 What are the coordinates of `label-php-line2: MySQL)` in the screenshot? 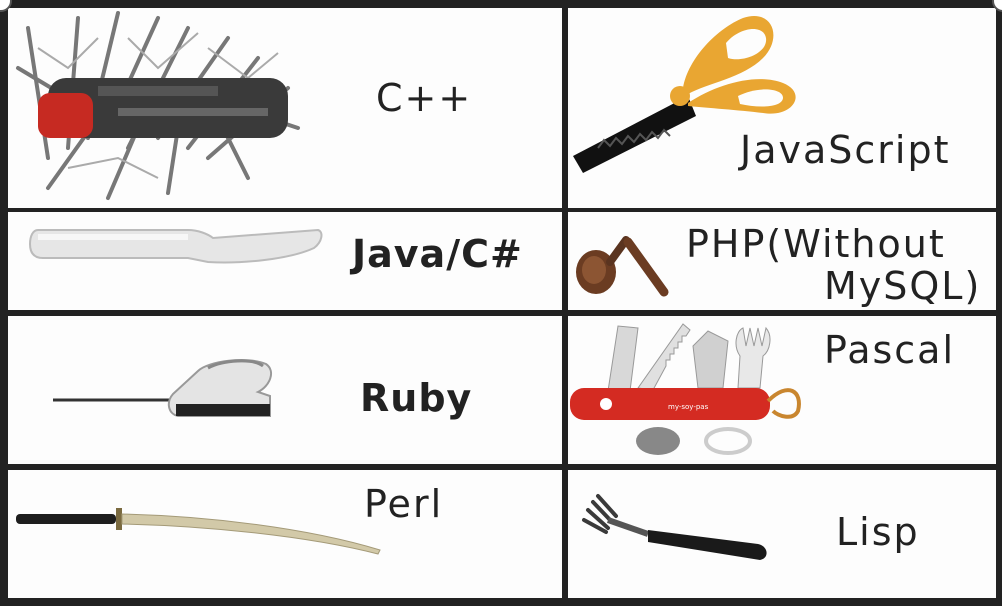 It's located at (903, 286).